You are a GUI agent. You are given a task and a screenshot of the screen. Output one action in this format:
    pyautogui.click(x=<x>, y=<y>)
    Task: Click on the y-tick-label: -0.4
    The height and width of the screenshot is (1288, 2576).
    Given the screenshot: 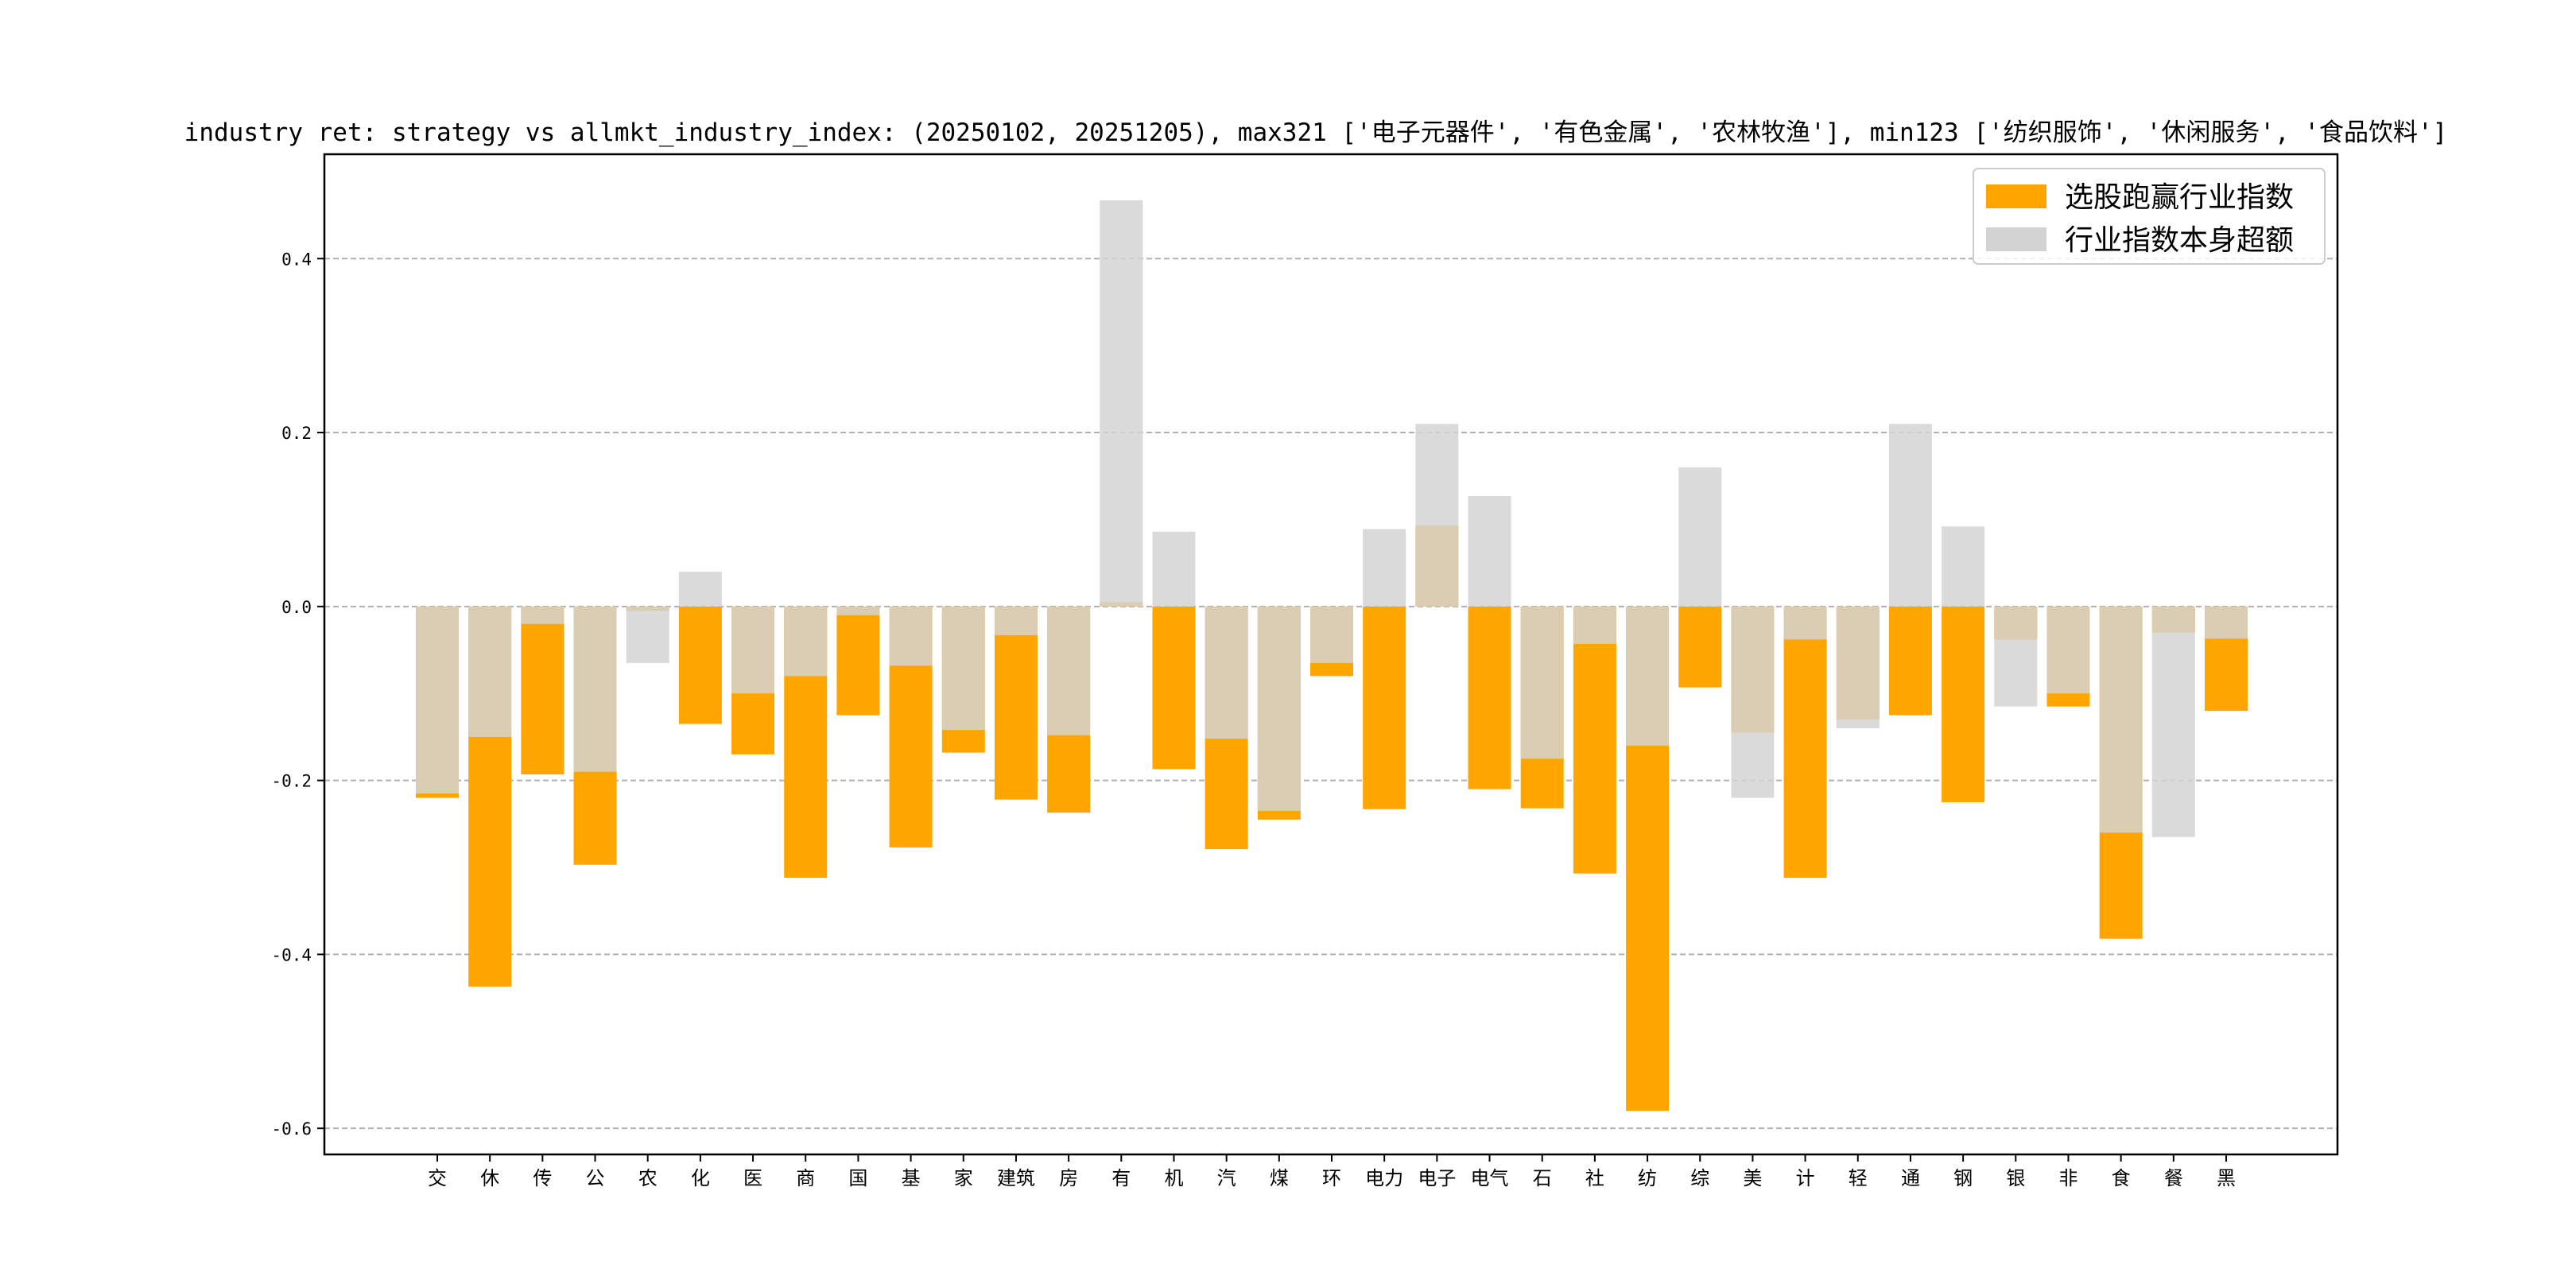 What is the action you would take?
    pyautogui.click(x=292, y=955)
    